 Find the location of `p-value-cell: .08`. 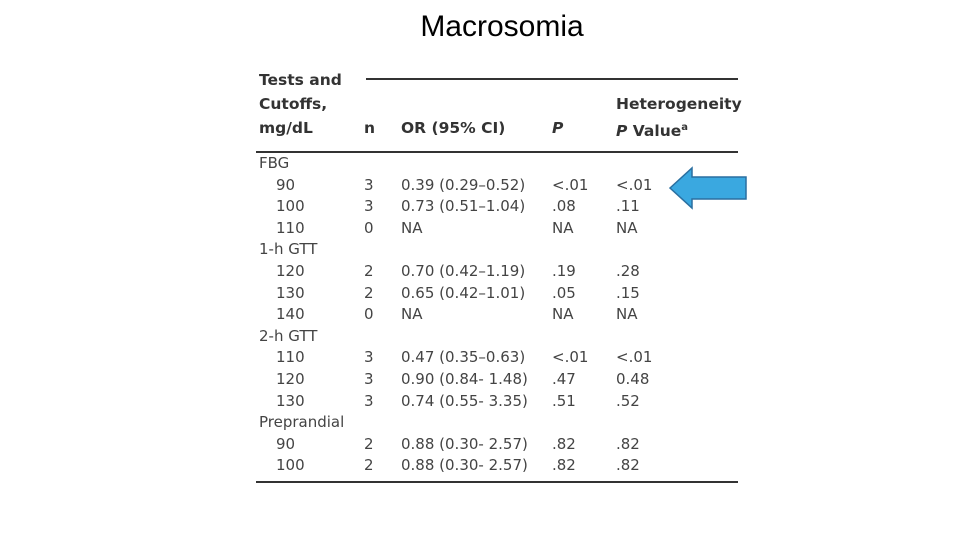

p-value-cell: .08 is located at coordinates (564, 206).